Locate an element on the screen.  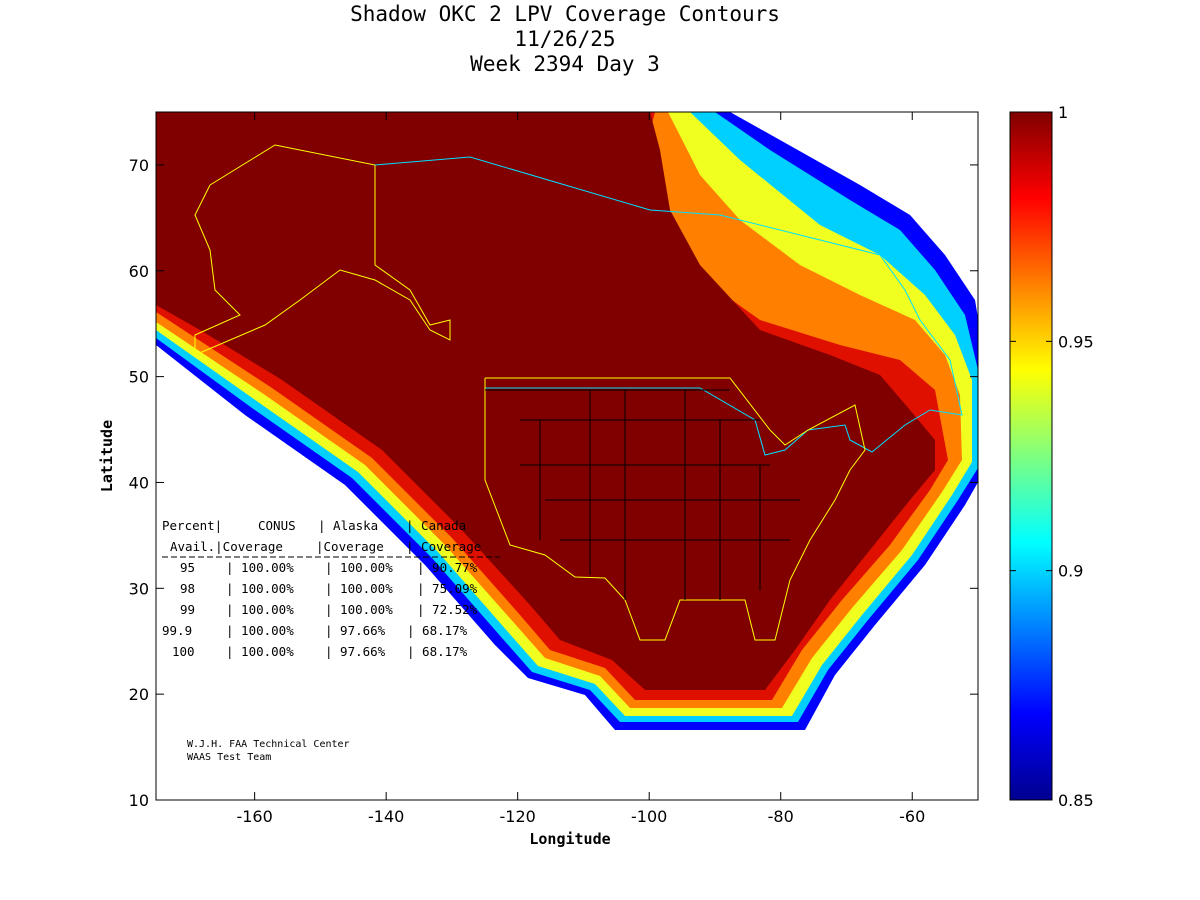
table-cell-avail: 95 is located at coordinates (187, 567).